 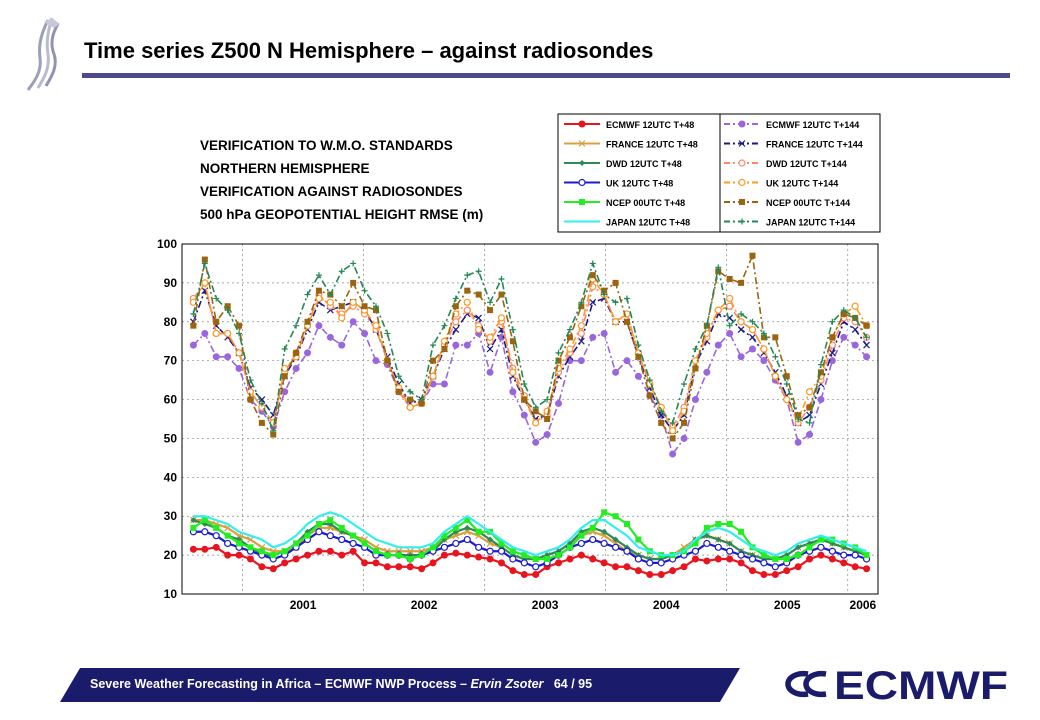 I want to click on series-line, so click(x=530, y=388).